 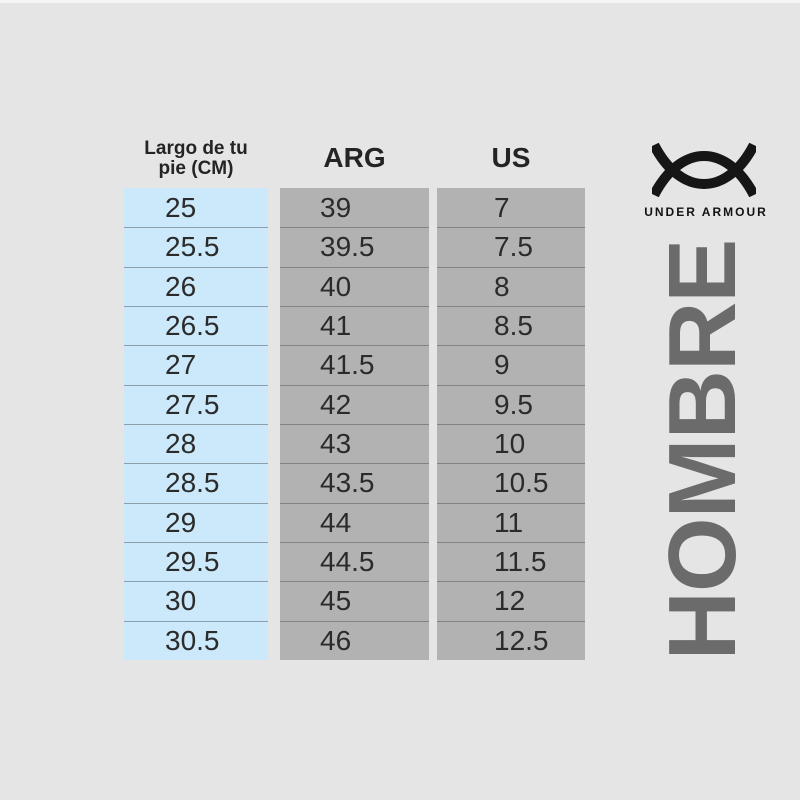 I want to click on hombre-vertical-label: HOMBRE, so click(x=702, y=450).